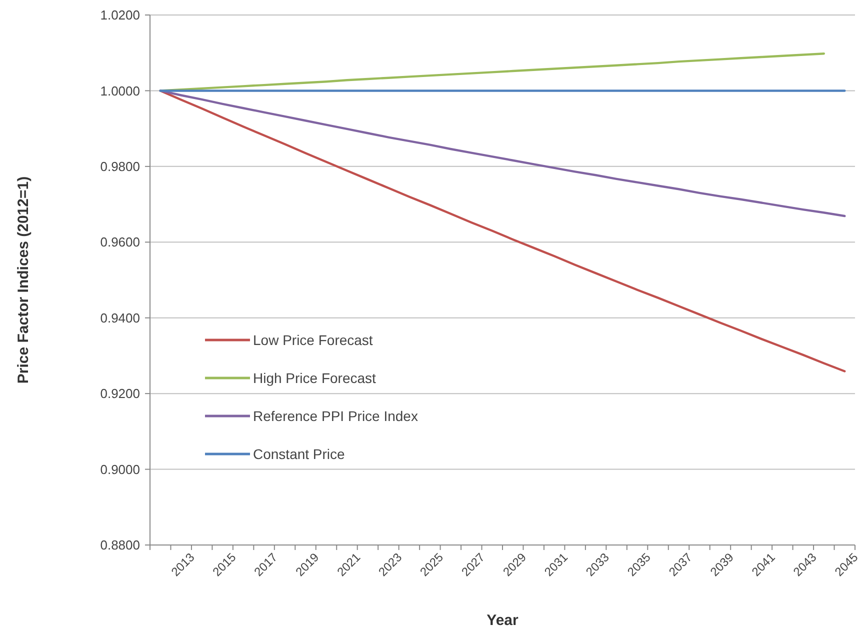 This screenshot has height=638, width=858. Describe the element at coordinates (313, 340) in the screenshot. I see `legend-label: Low Price Forecast` at that location.